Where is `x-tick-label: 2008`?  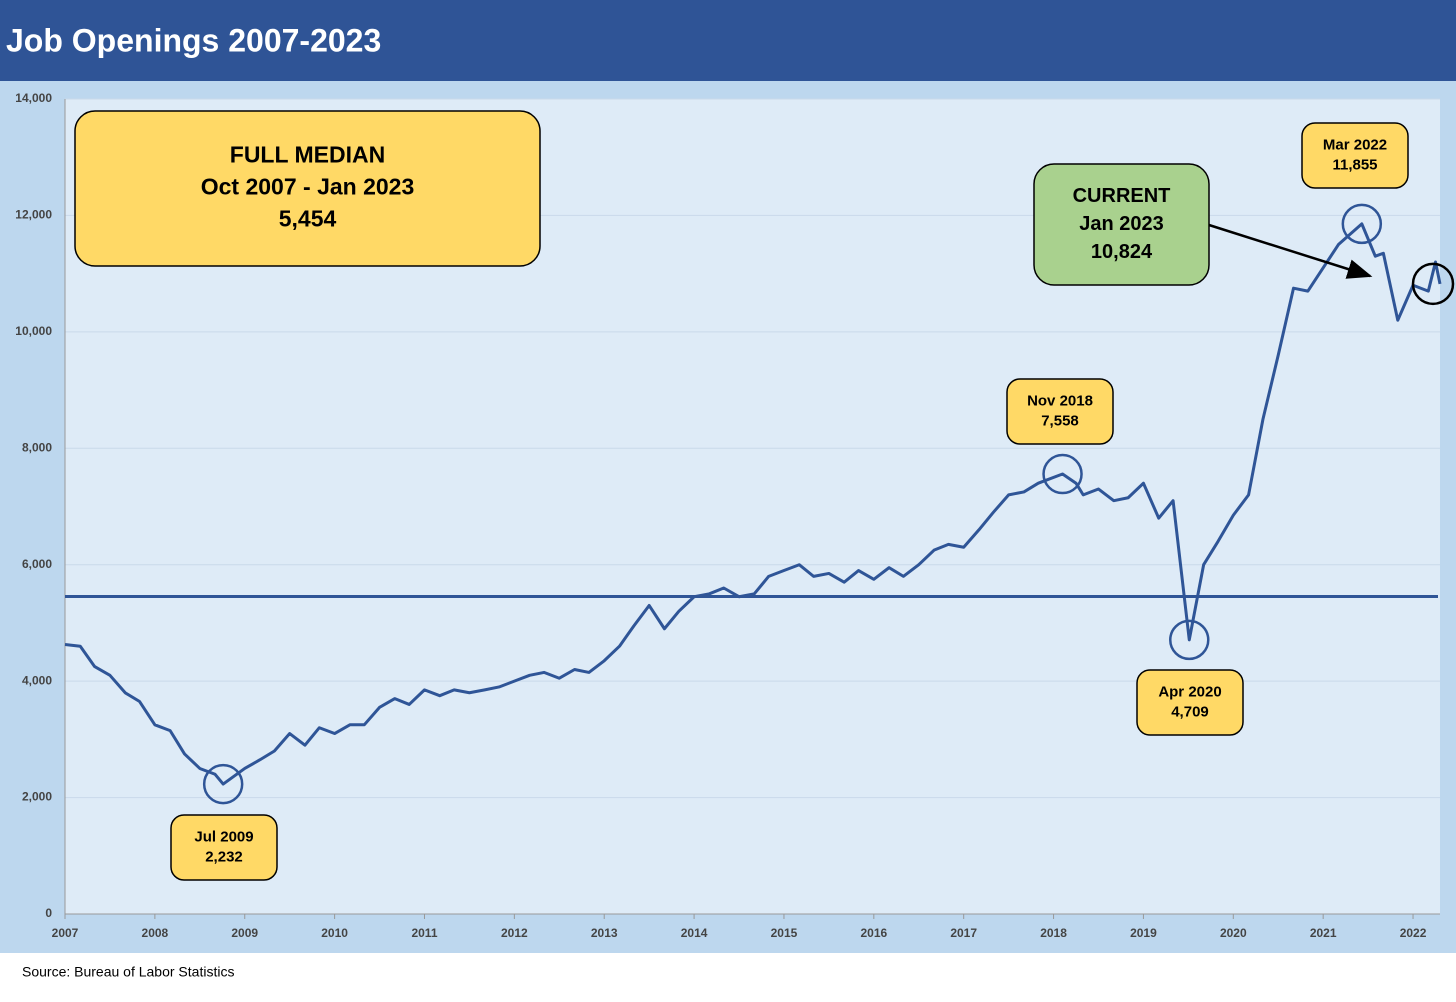 x-tick-label: 2008 is located at coordinates (155, 933).